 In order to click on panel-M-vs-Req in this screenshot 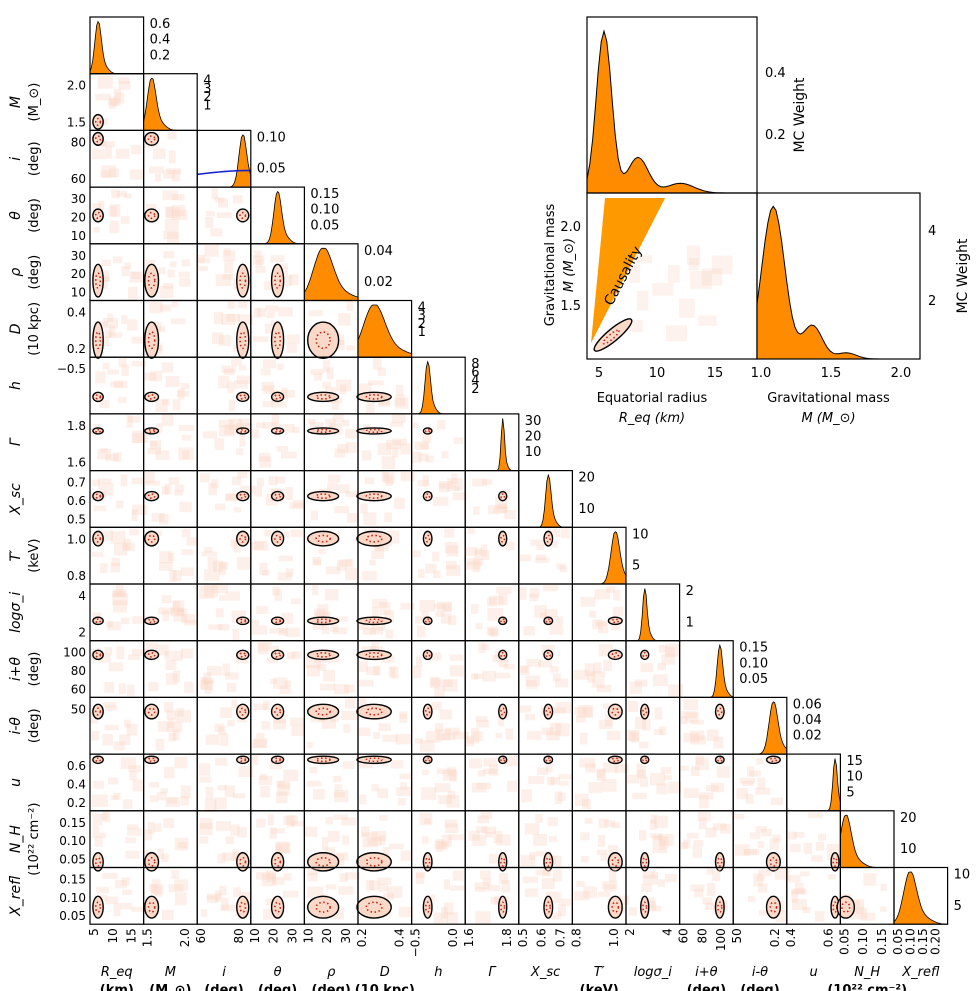, I will do `click(117, 102)`.